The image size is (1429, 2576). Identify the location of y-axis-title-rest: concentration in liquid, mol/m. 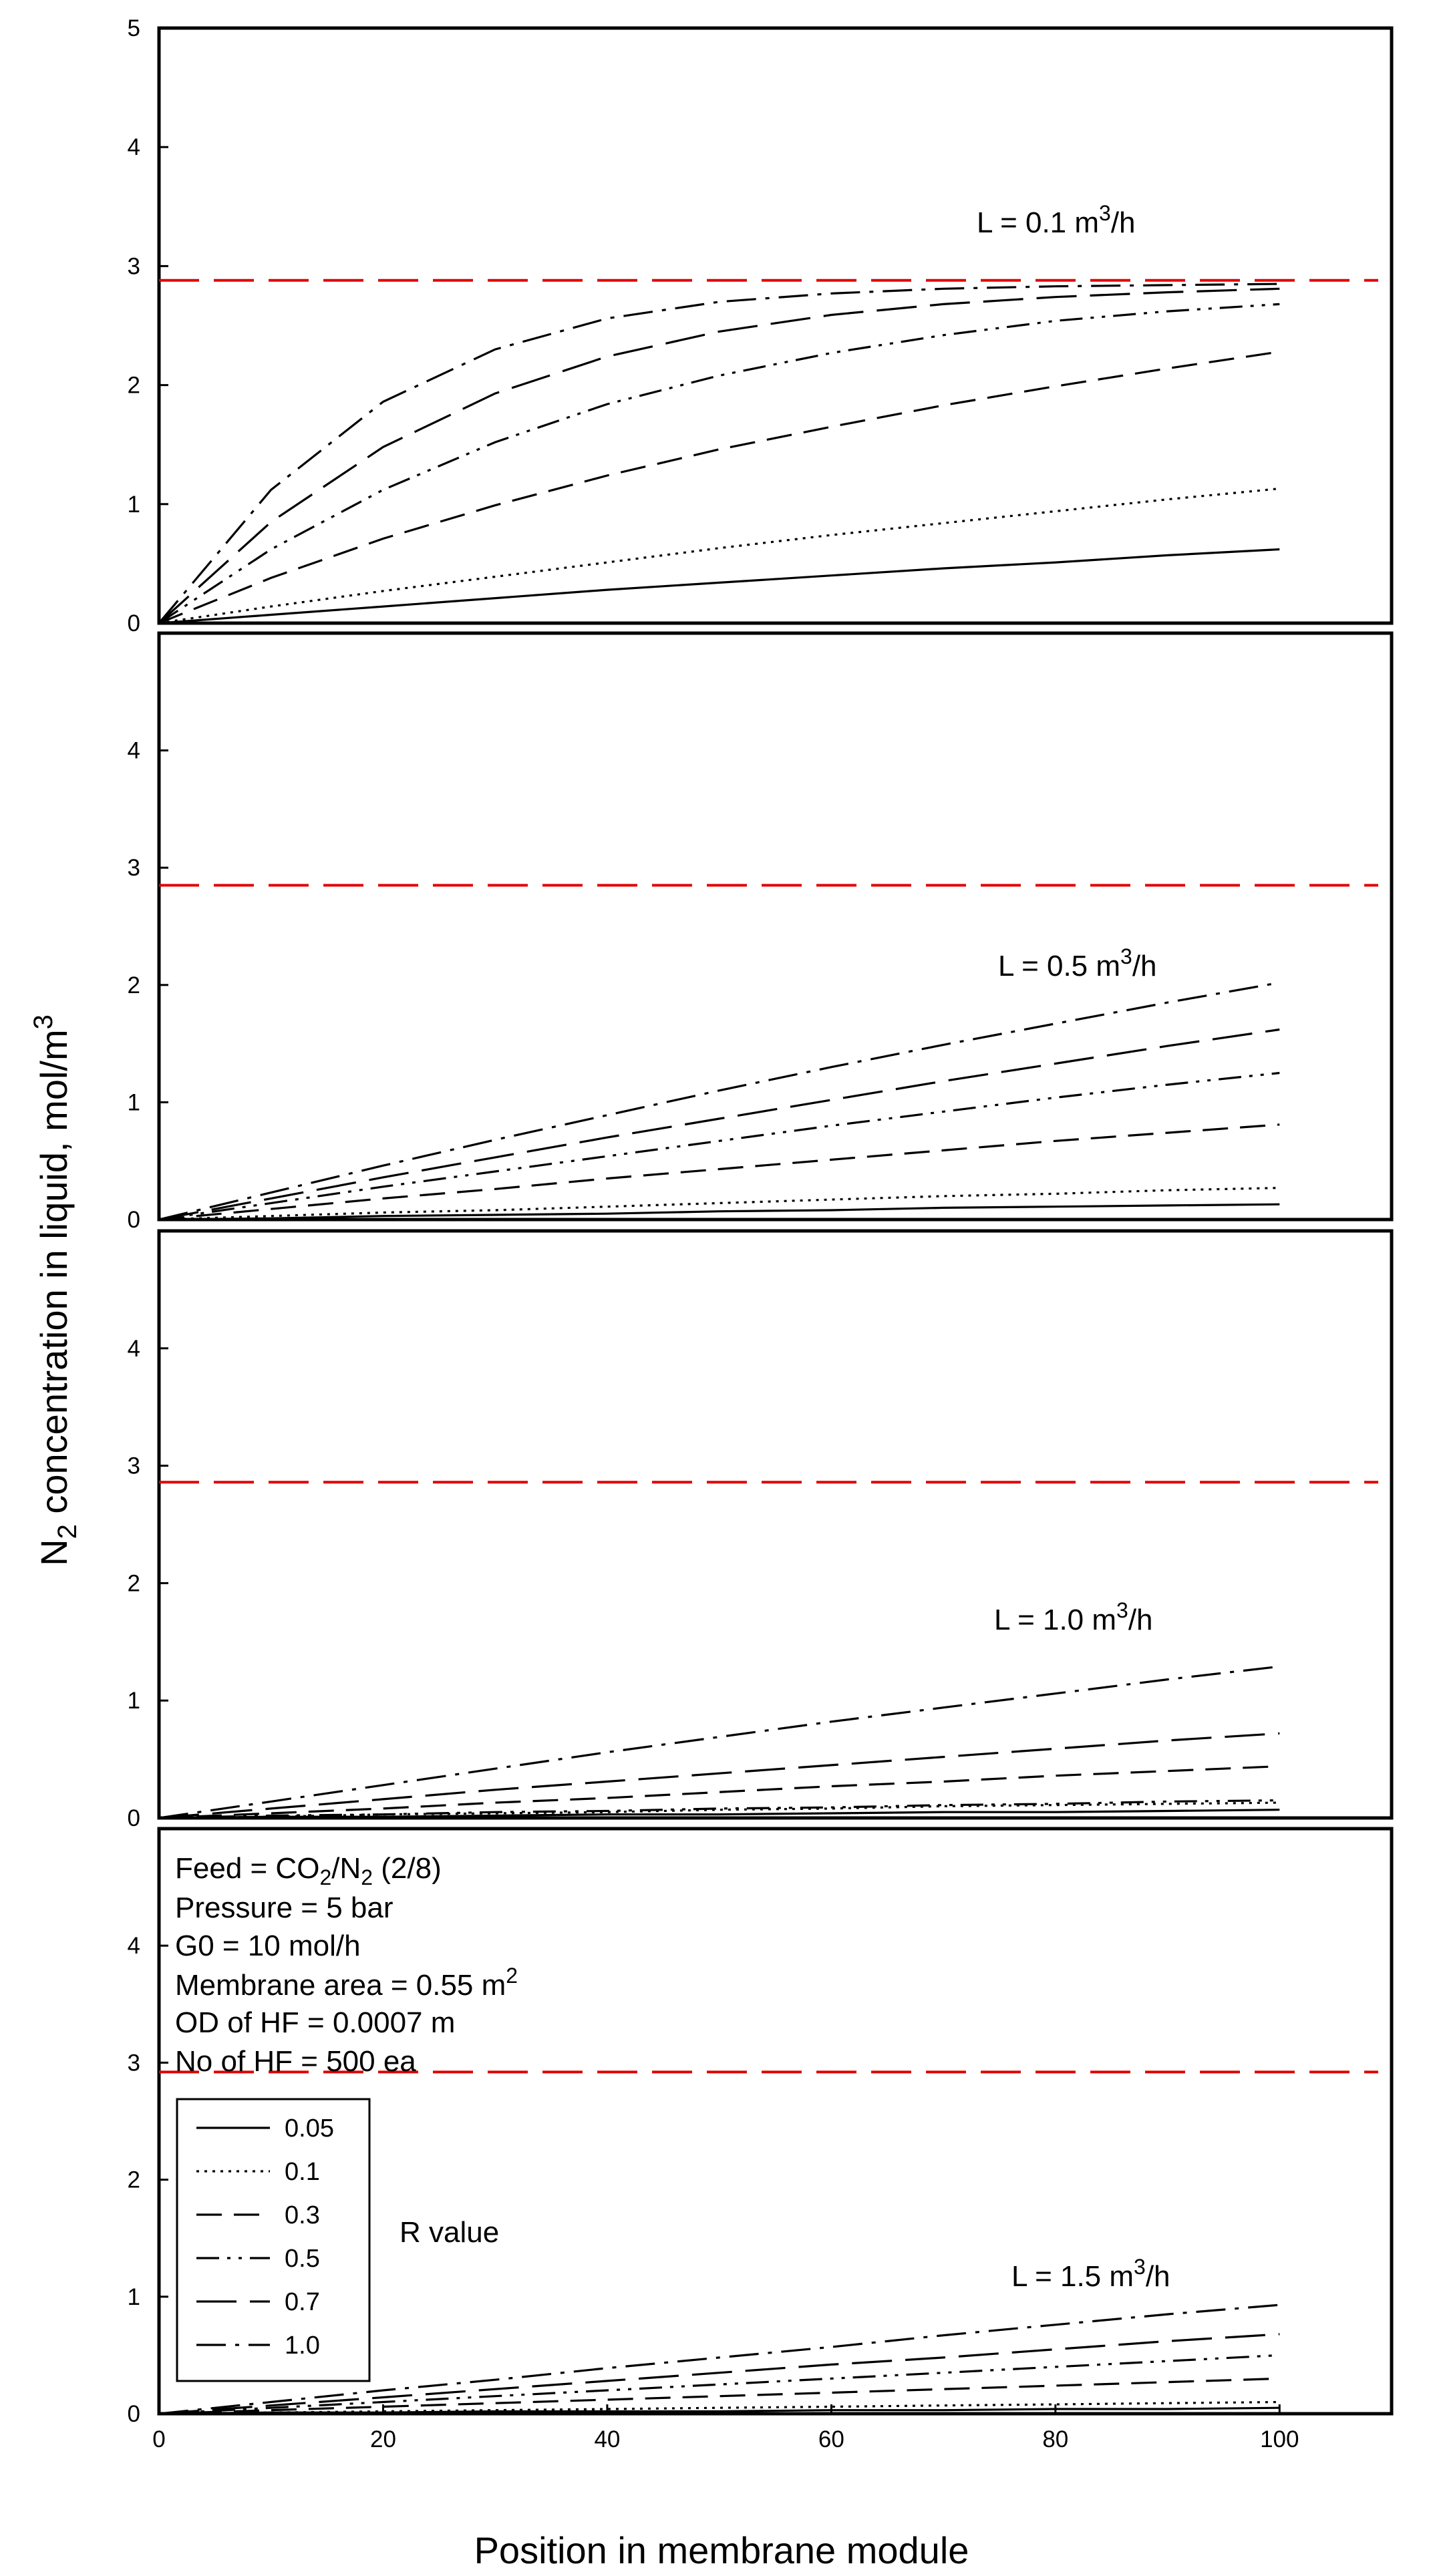
(54, 1276).